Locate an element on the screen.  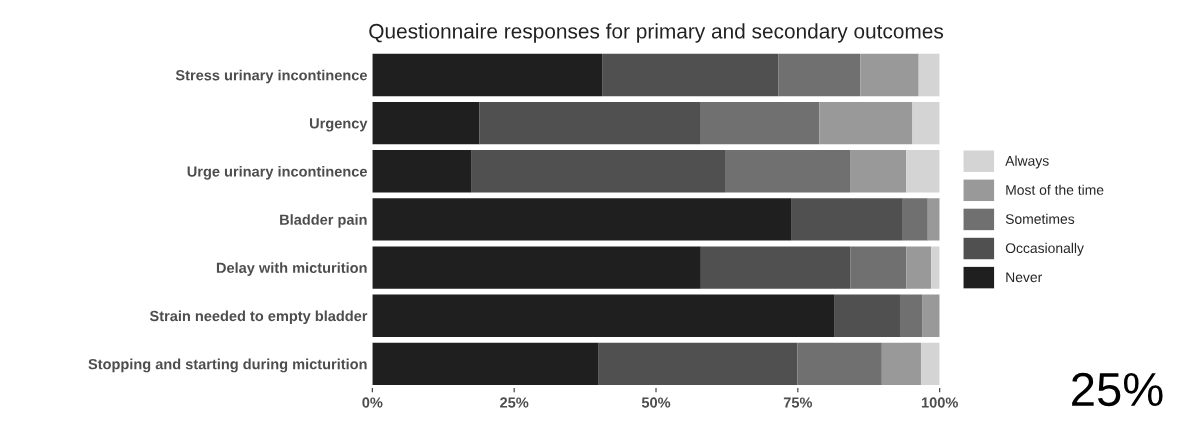
legend-label: Occasionally is located at coordinates (1044, 249).